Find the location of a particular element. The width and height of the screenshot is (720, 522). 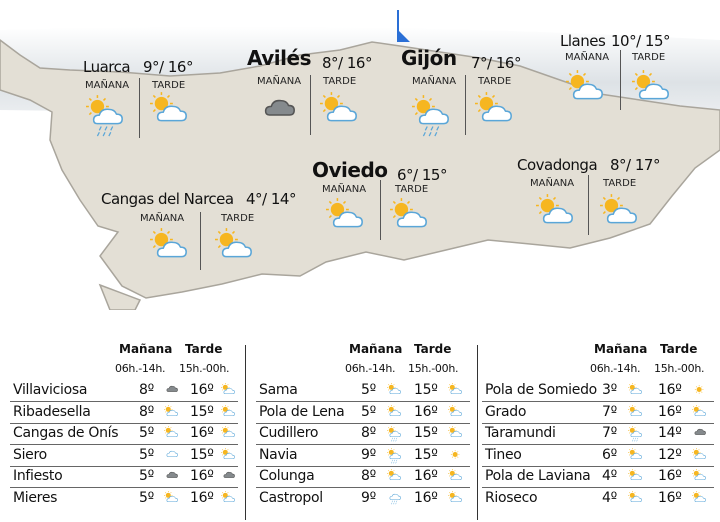

table-row: Navia 9º 15º is located at coordinates (363, 456).